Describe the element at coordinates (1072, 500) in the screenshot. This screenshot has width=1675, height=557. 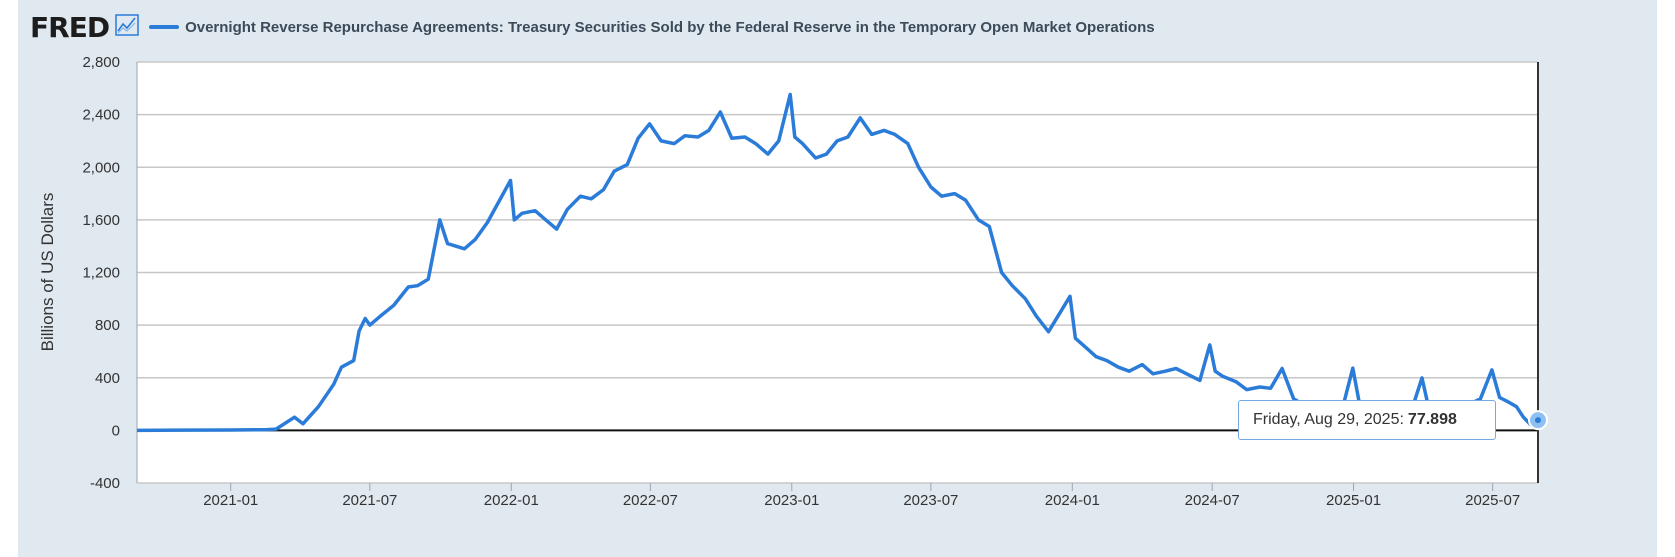
I see `x-tick-label: 2024-01` at that location.